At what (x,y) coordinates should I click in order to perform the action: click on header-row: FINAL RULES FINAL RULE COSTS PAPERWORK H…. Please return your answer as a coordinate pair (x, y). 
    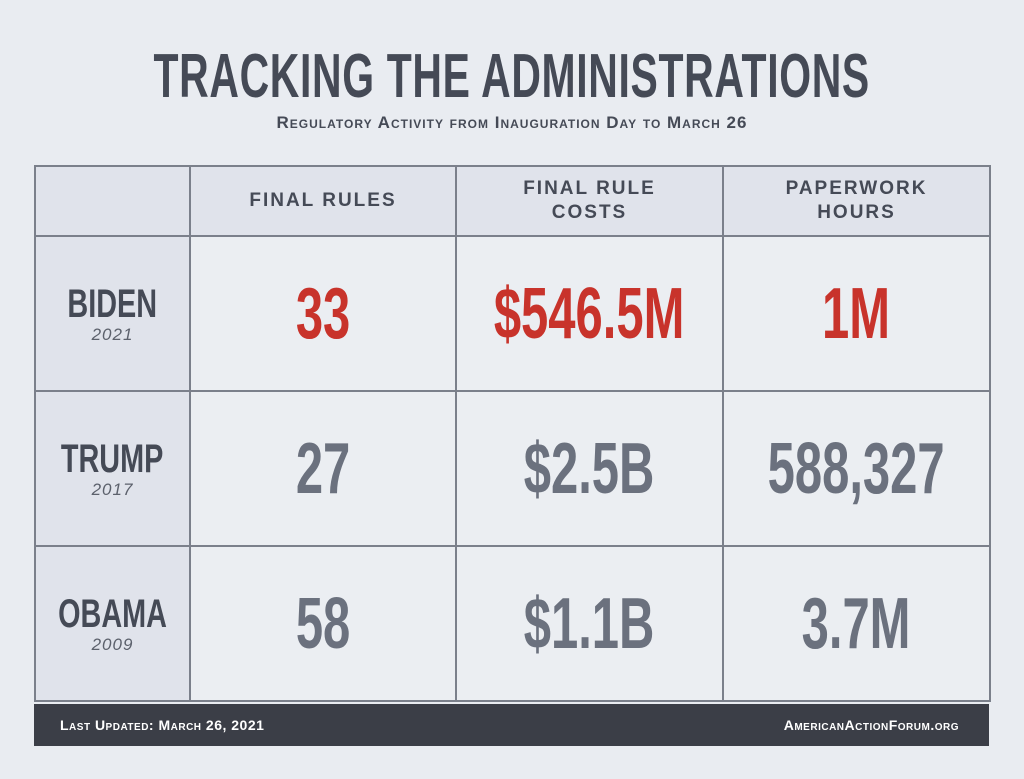
    Looking at the image, I should click on (512, 201).